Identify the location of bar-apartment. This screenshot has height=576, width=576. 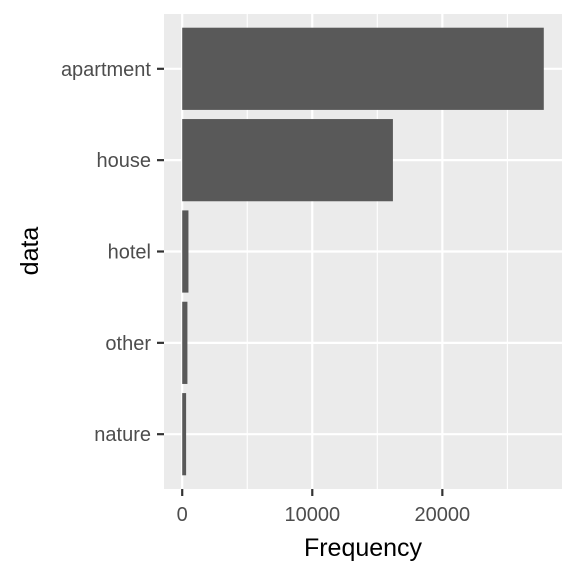
(363, 68).